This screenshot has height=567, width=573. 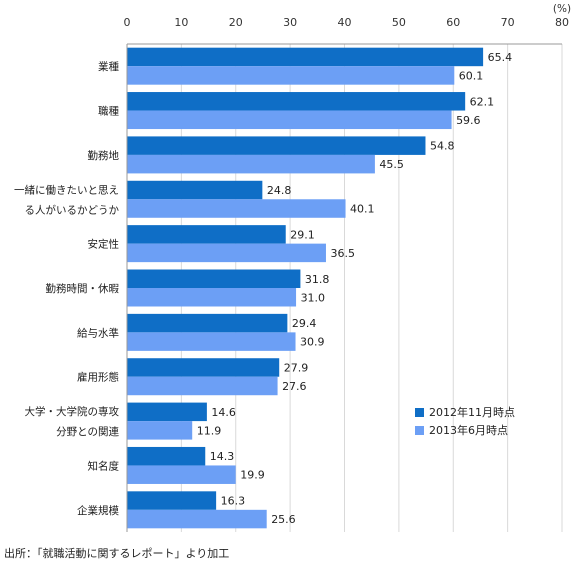 I want to click on x-tick-label: 60, so click(x=453, y=22).